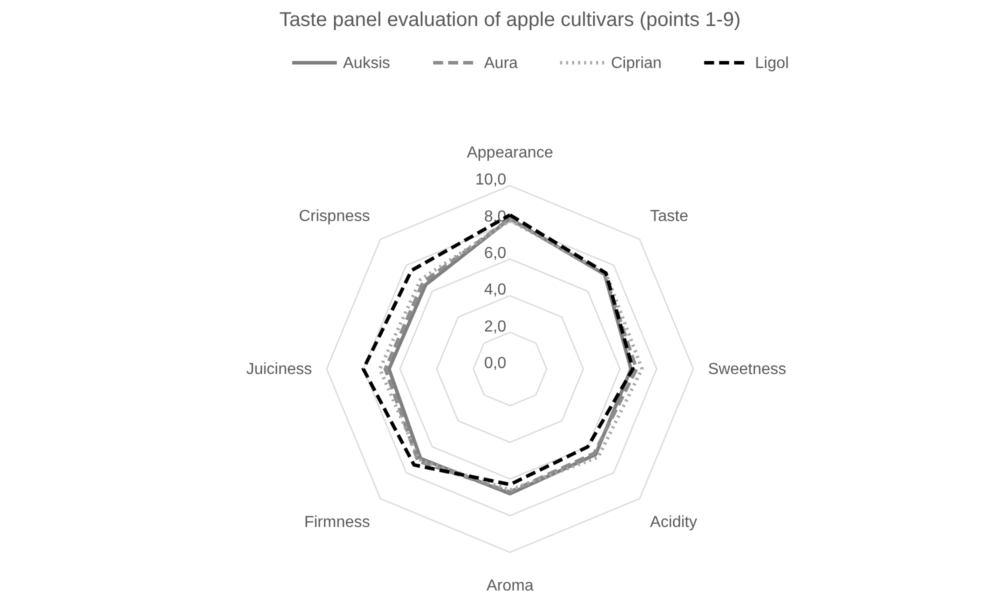 The height and width of the screenshot is (598, 992). I want to click on spoke-label: Firmness, so click(337, 522).